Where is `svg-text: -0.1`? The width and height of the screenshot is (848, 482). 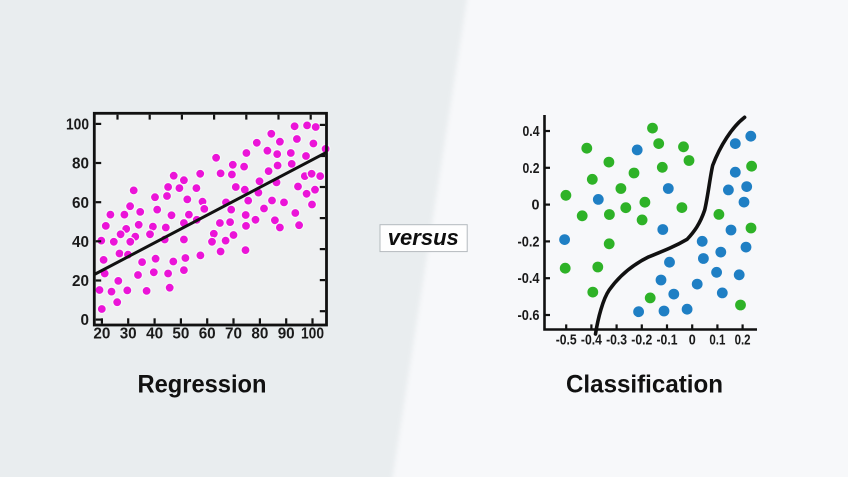
svg-text: -0.1 is located at coordinates (667, 340).